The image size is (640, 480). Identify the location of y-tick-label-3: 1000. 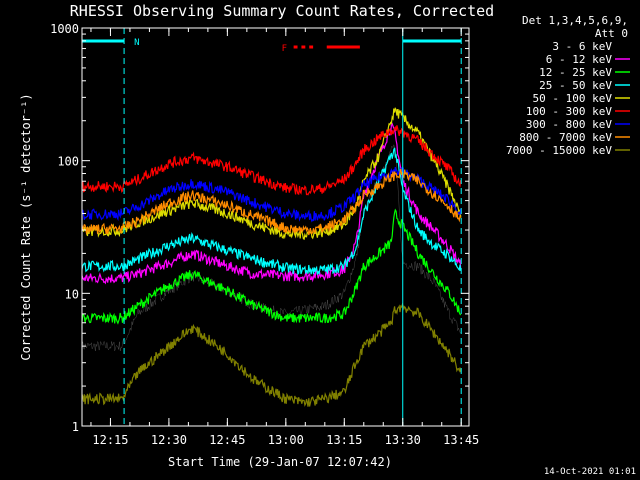
(64, 29).